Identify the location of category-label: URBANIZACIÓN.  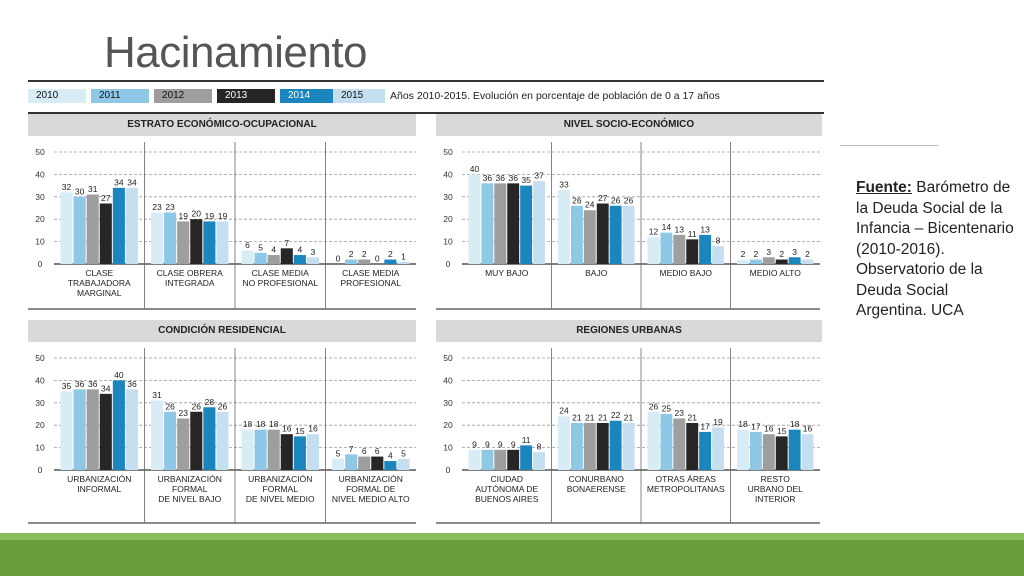
(190, 479).